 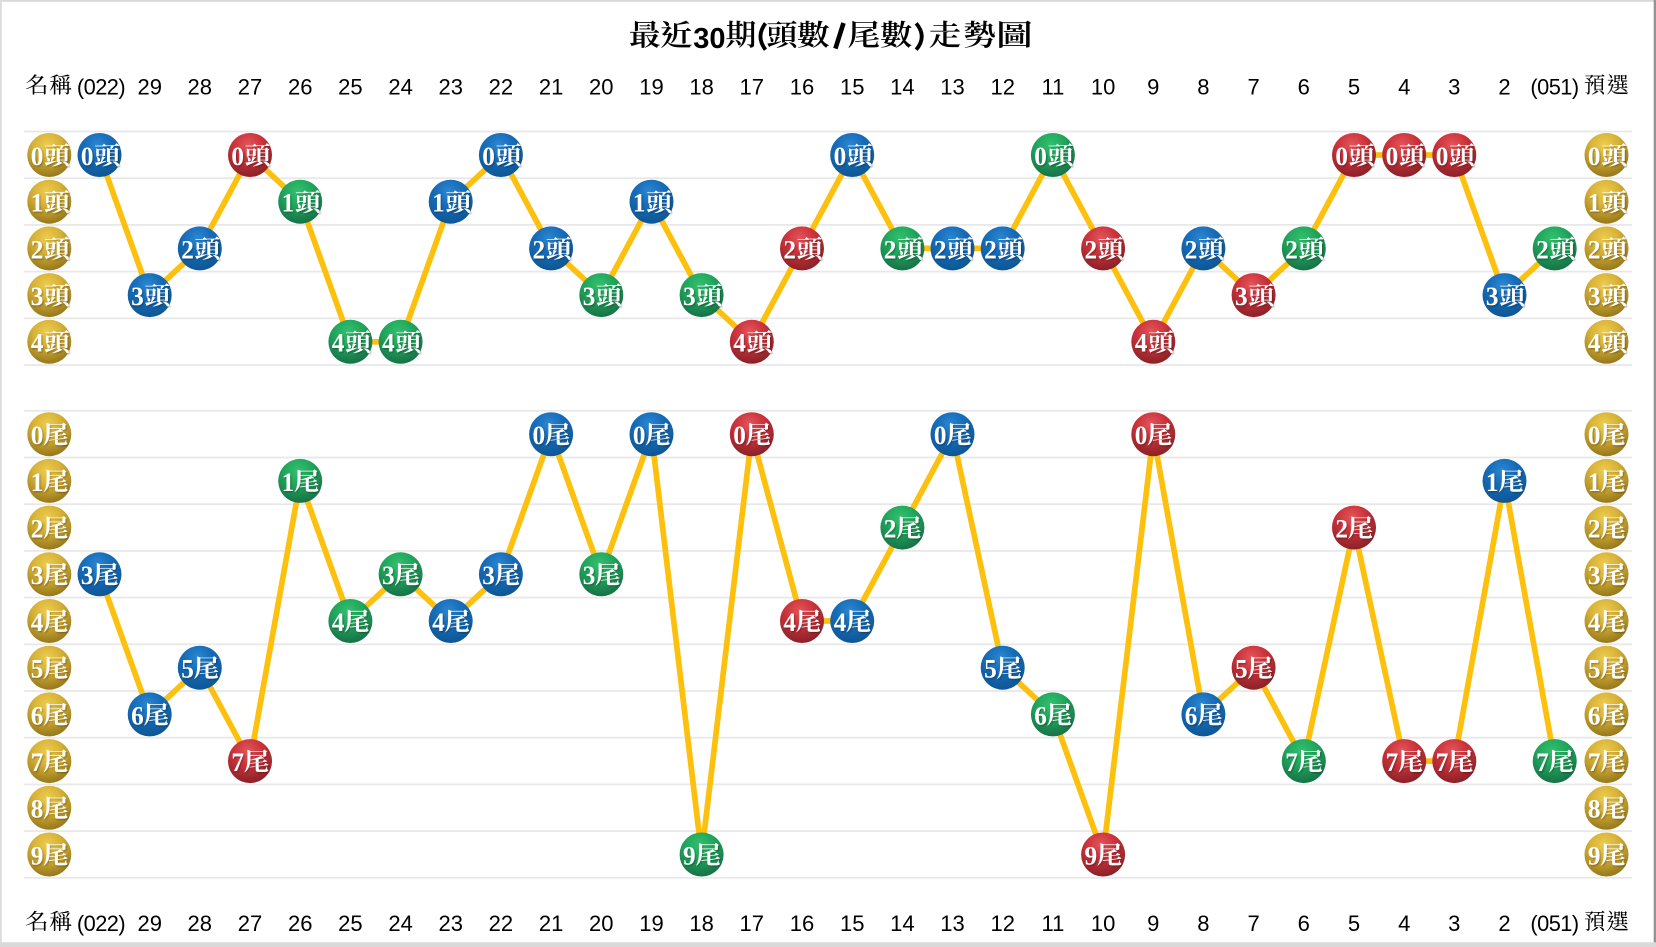 What do you see at coordinates (709, 39) in the screenshot?
I see `svg-text: 30` at bounding box center [709, 39].